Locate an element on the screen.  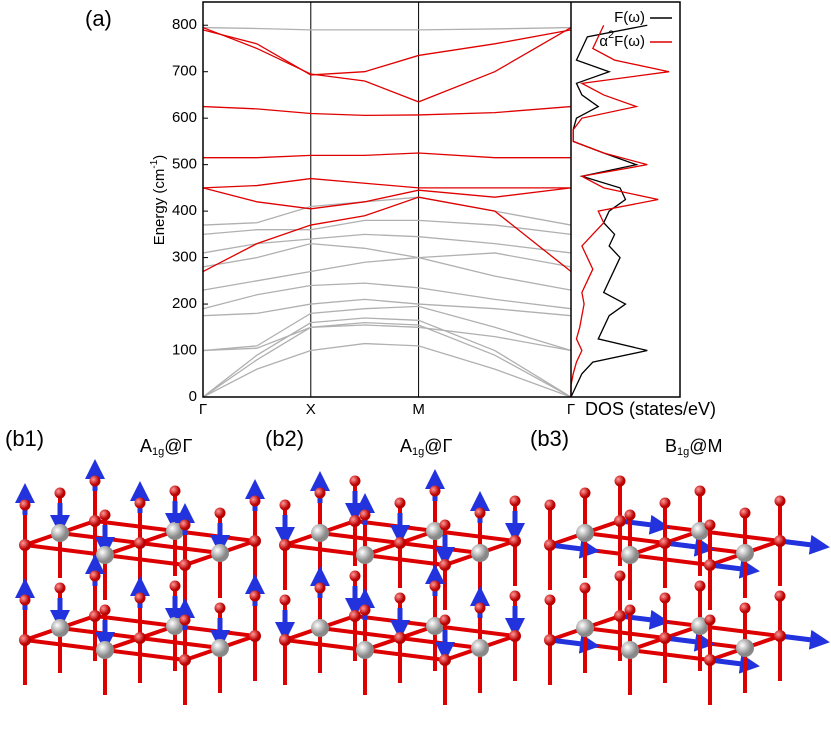
label-text: B is located at coordinates (671, 446).